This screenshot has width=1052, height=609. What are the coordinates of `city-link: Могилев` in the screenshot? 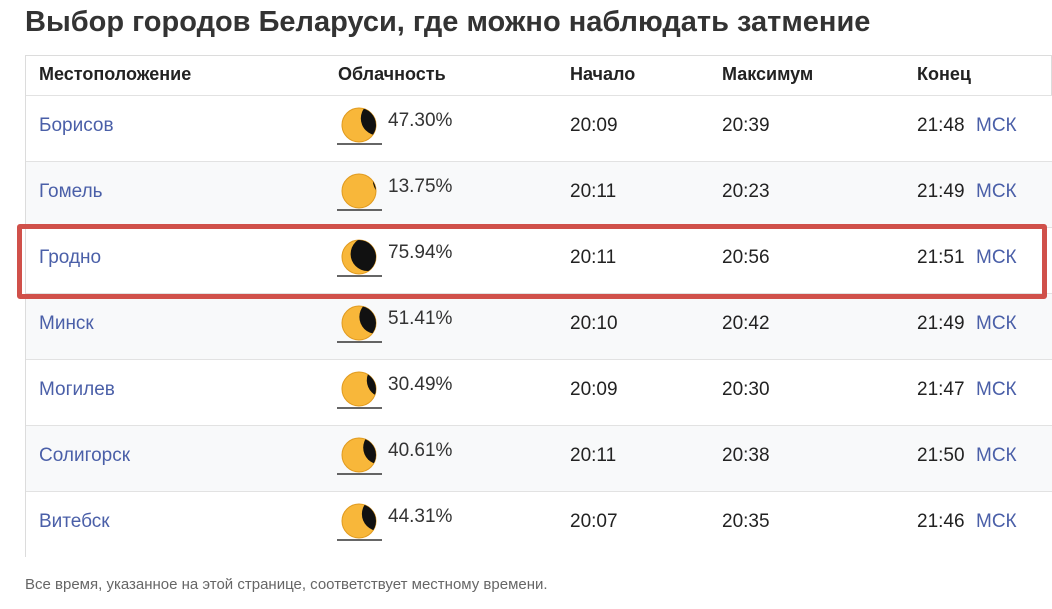 It's located at (77, 389).